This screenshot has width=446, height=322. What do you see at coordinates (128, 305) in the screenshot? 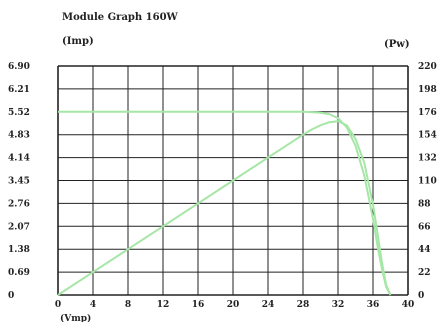
I see `x-tick-label: 8` at bounding box center [128, 305].